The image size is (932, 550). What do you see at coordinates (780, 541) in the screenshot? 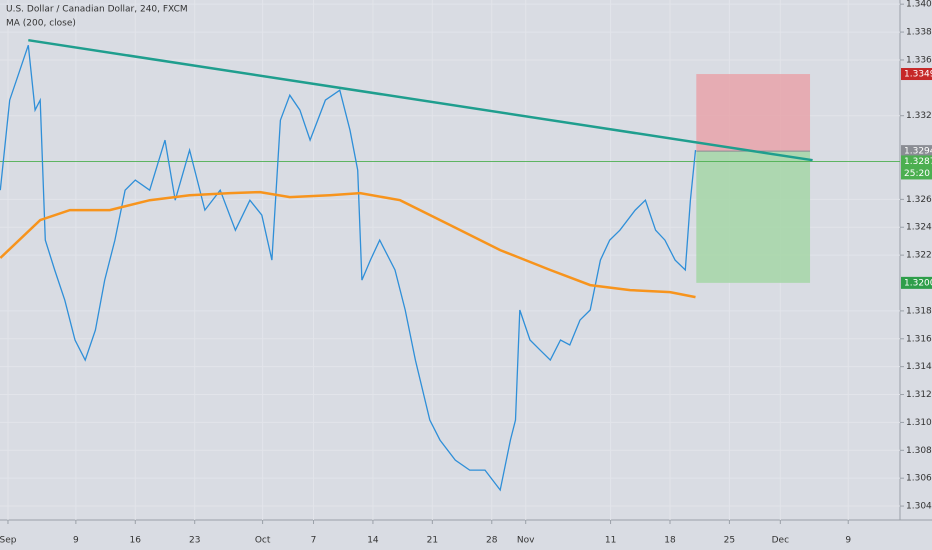
I see `x-tick-label: Dec` at bounding box center [780, 541].